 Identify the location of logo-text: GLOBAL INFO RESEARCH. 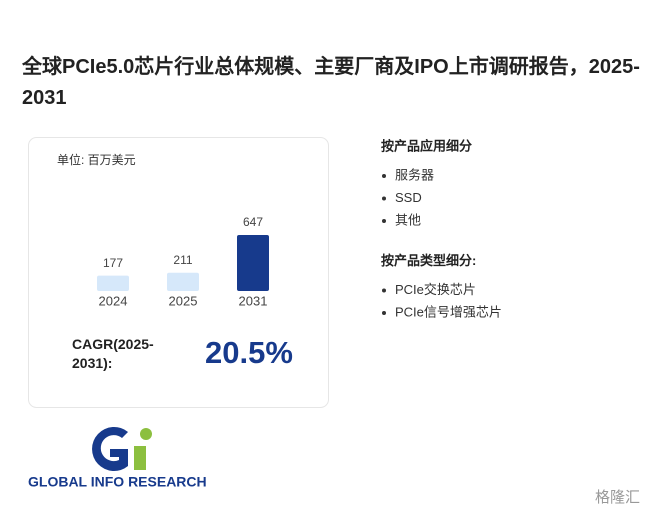
(117, 482).